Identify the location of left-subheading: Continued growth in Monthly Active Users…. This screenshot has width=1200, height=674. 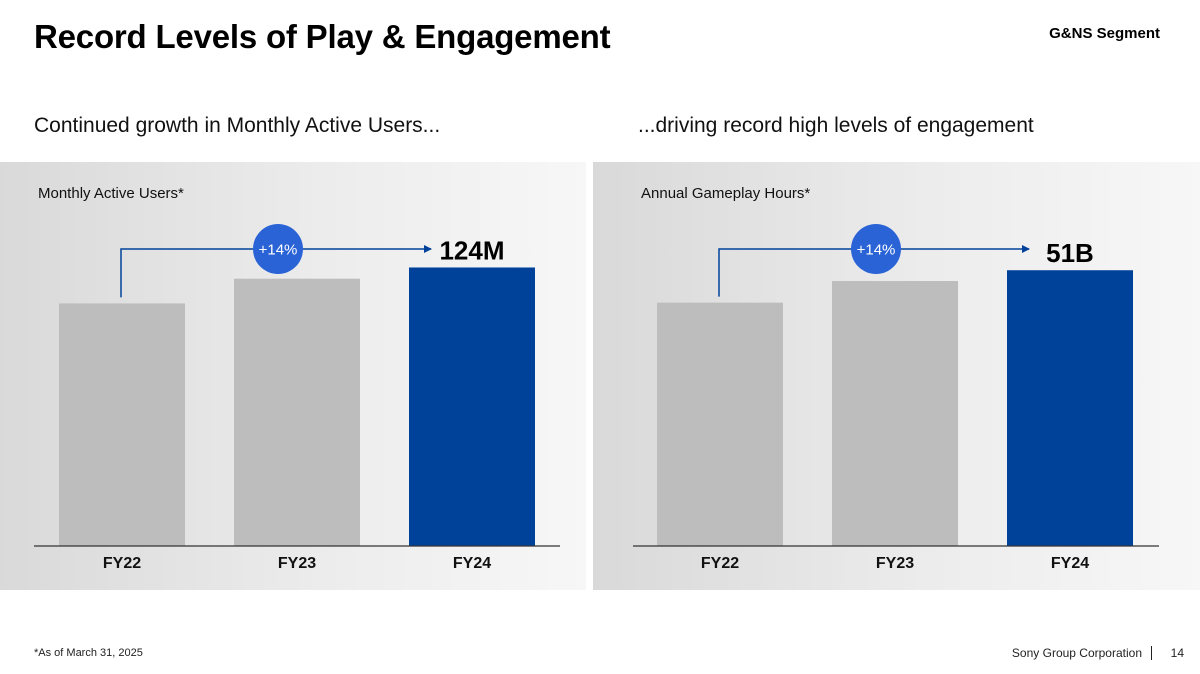
(237, 125).